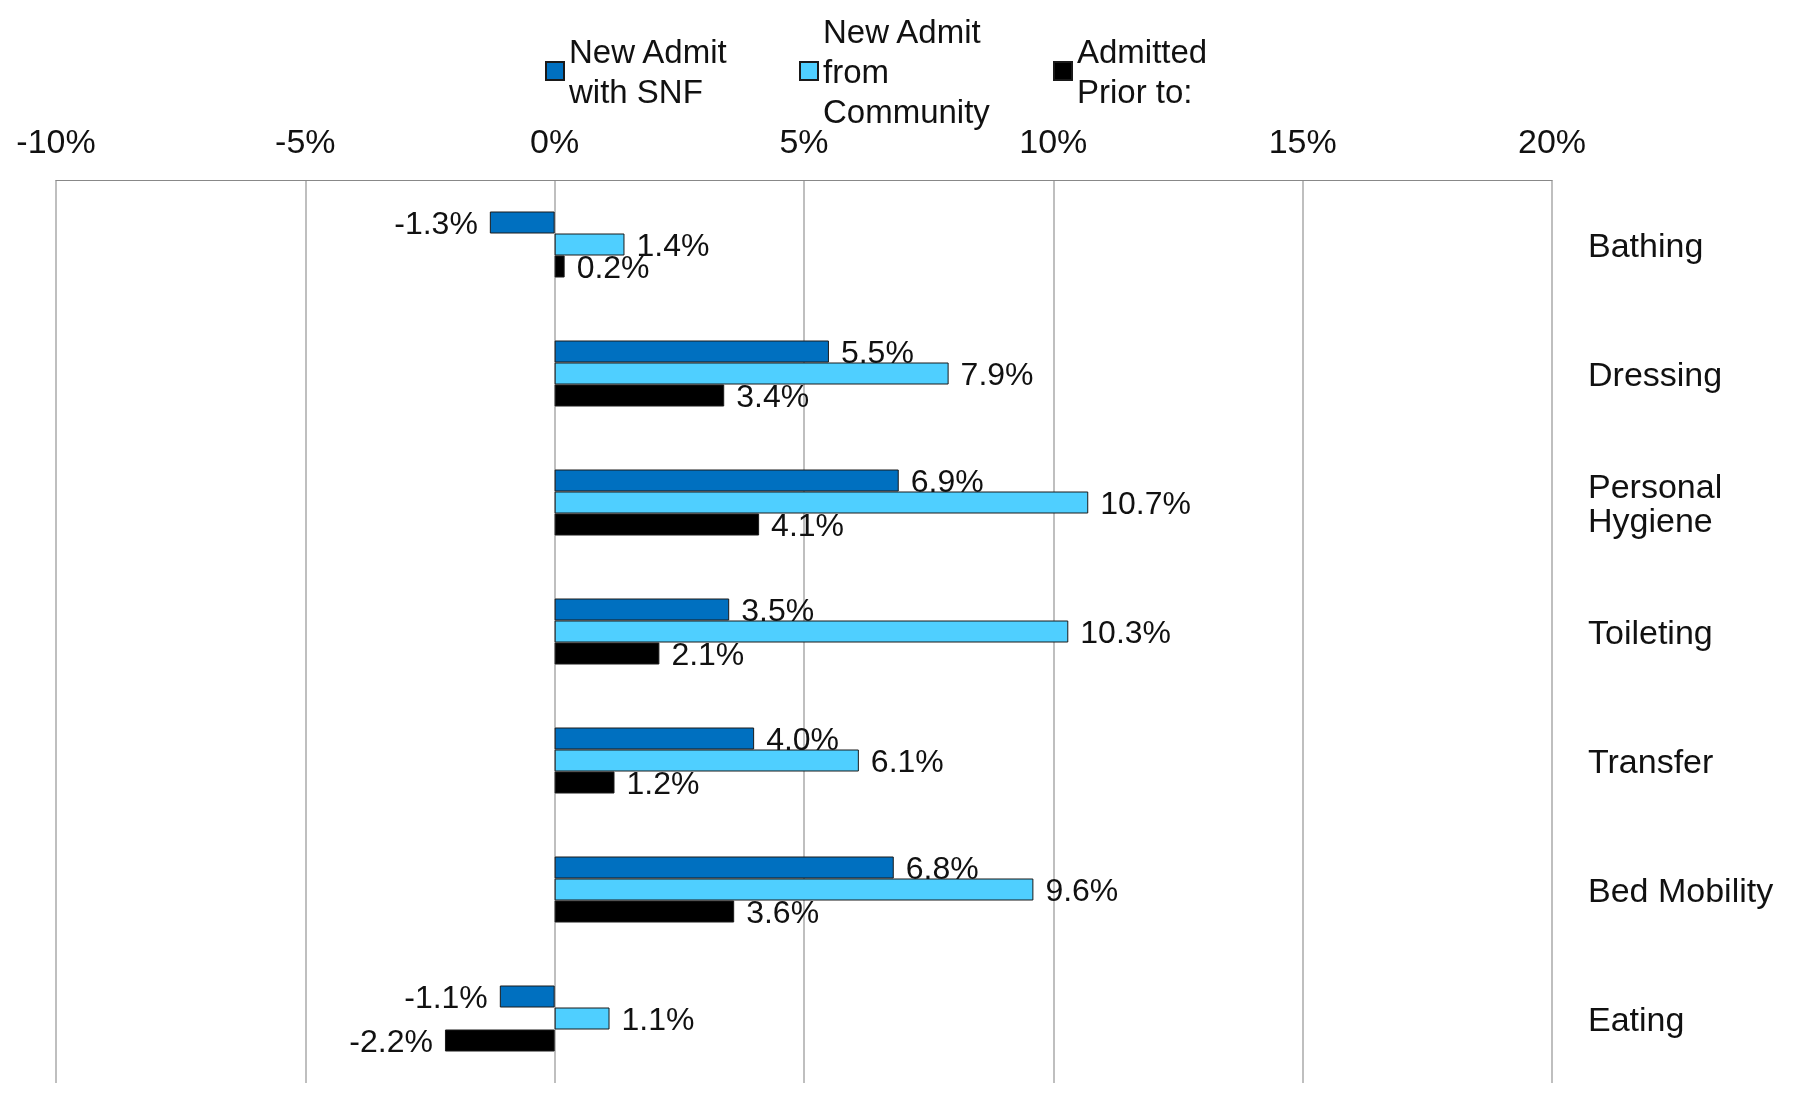 The image size is (1812, 1103). Describe the element at coordinates (663, 782) in the screenshot. I see `data-label: 1.2%` at that location.